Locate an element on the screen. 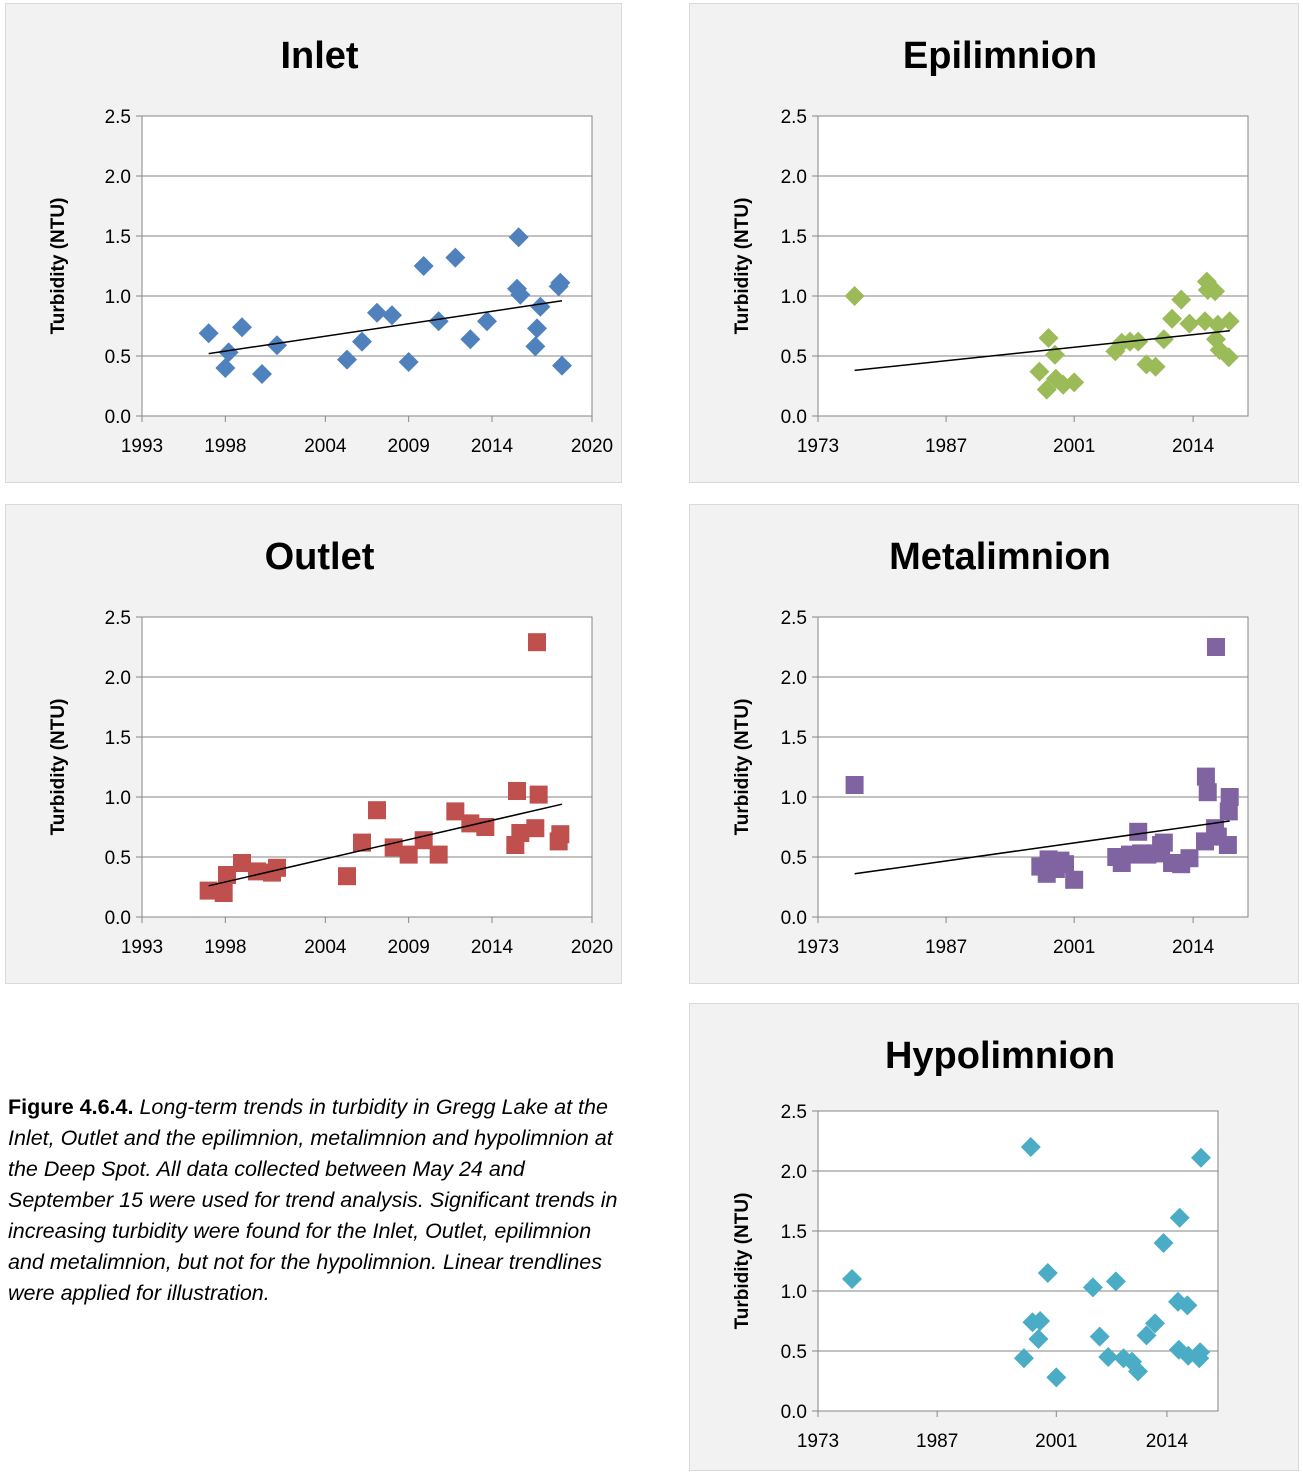 The width and height of the screenshot is (1303, 1475). figure-caption-label: Figure 4.6.4. is located at coordinates (71, 1107).